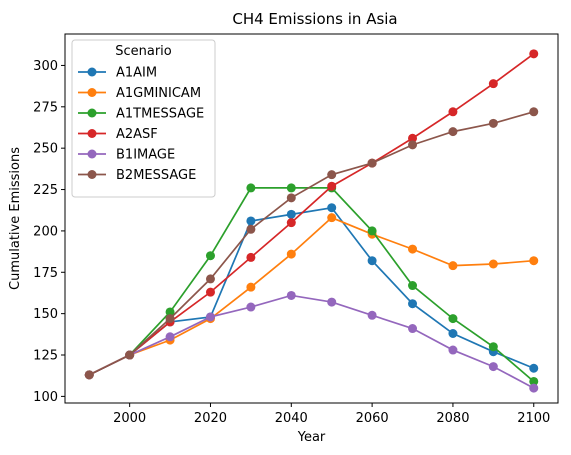 The height and width of the screenshot is (455, 571). I want to click on y-tick-label: 200, so click(45, 231).